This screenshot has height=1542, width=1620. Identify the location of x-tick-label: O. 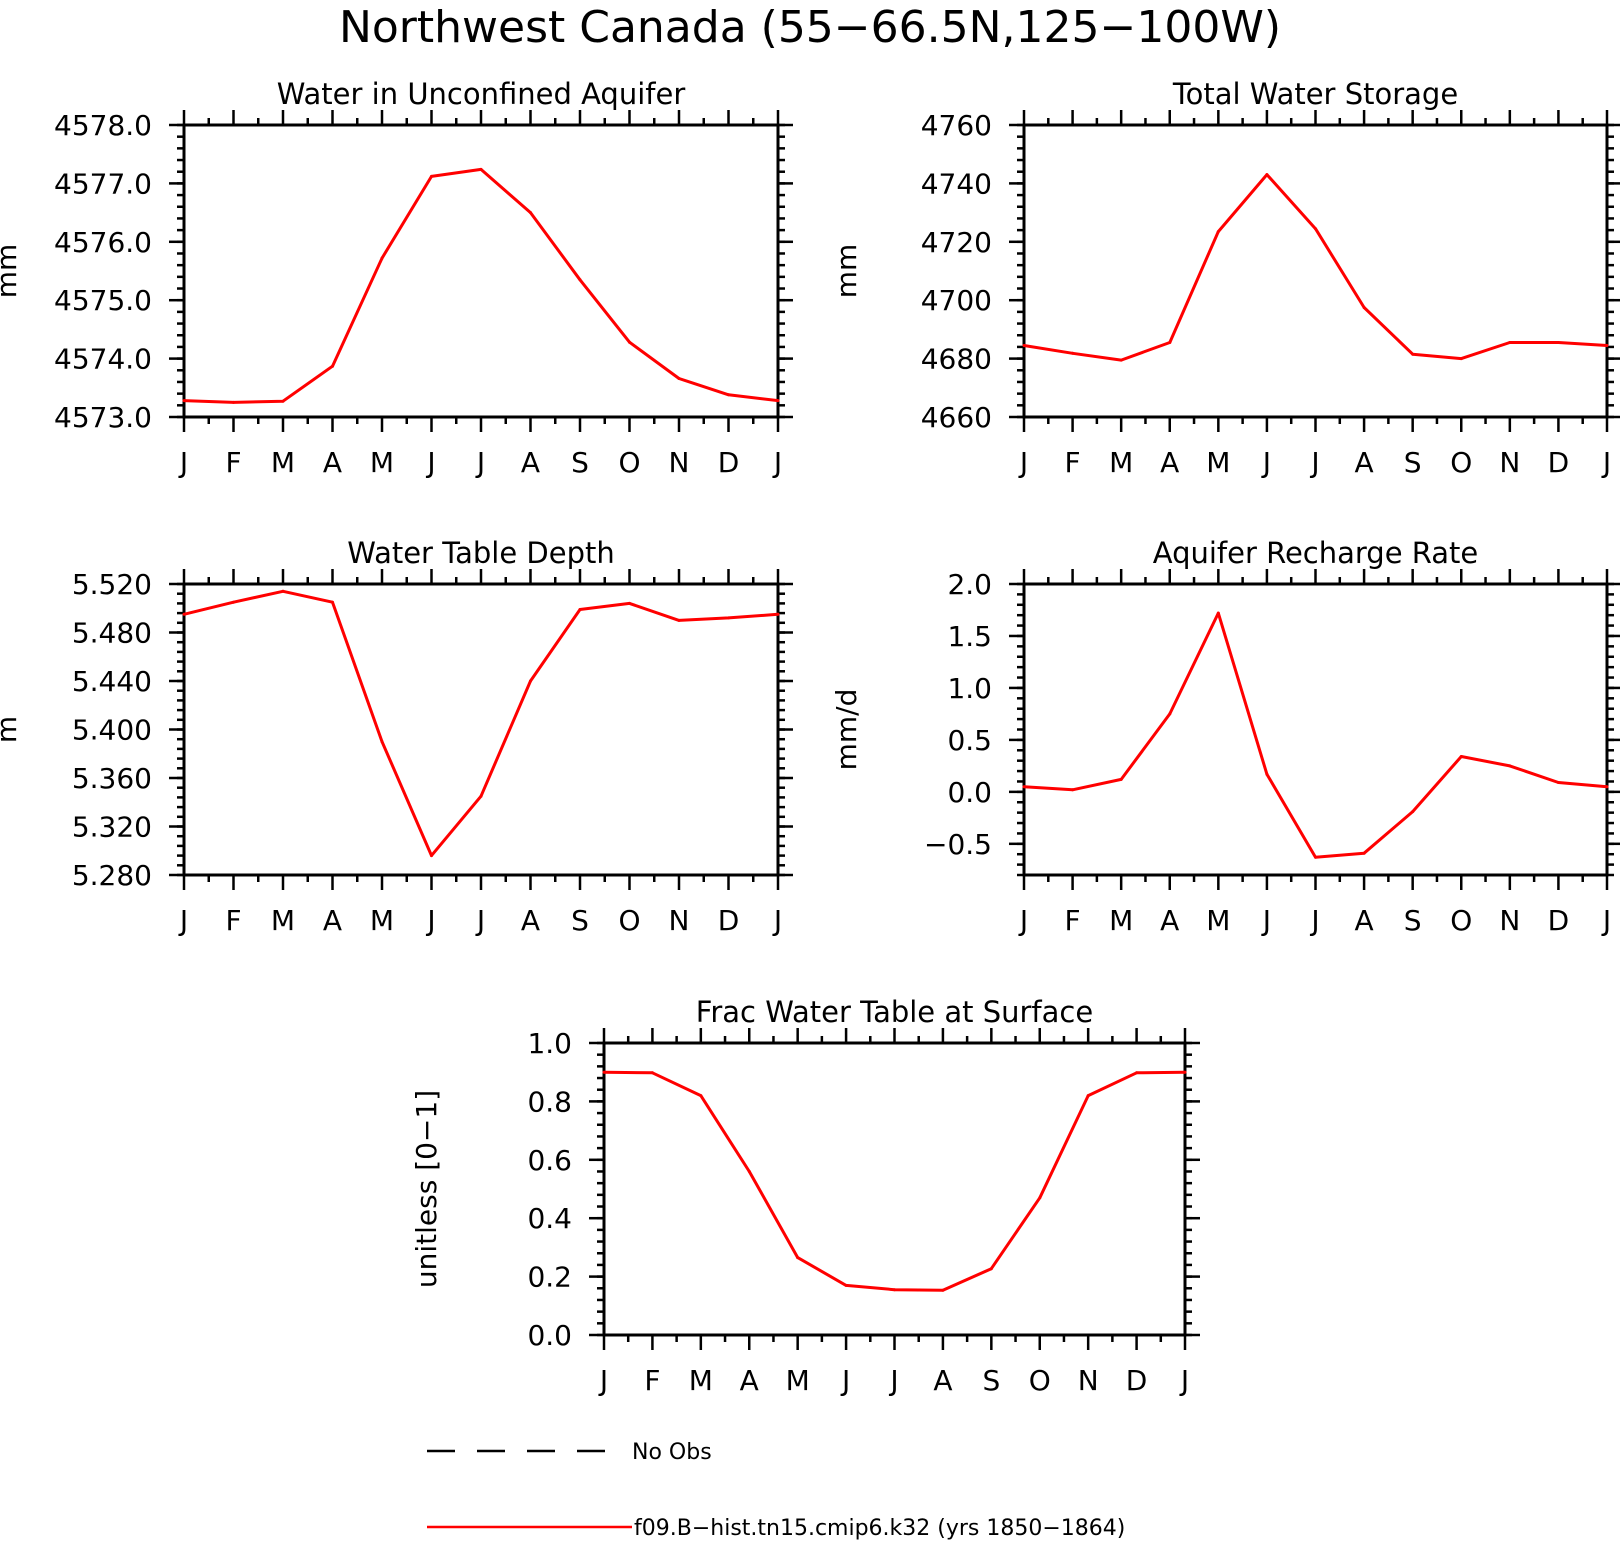
(1461, 462).